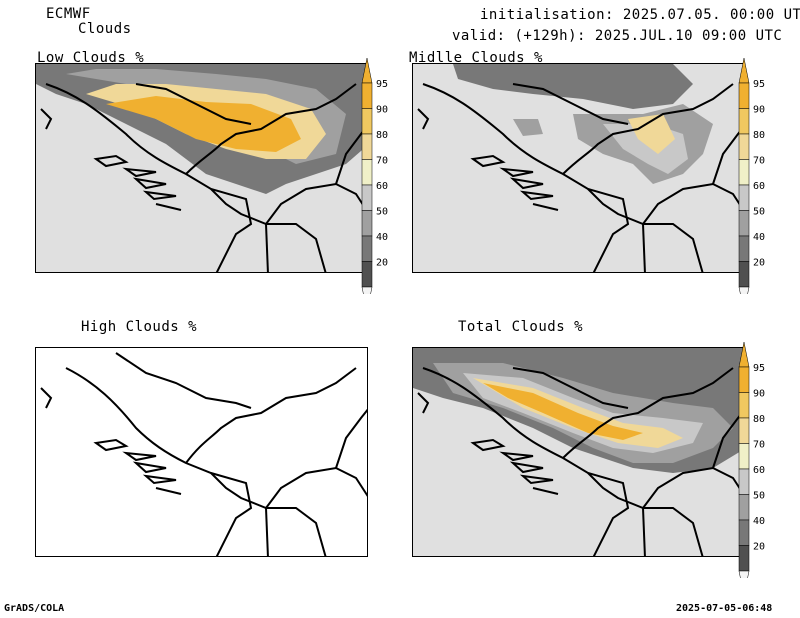  I want to click on initialisation-time: initialisation: 2025.07.05. 00:00 UTC, so click(640, 15).